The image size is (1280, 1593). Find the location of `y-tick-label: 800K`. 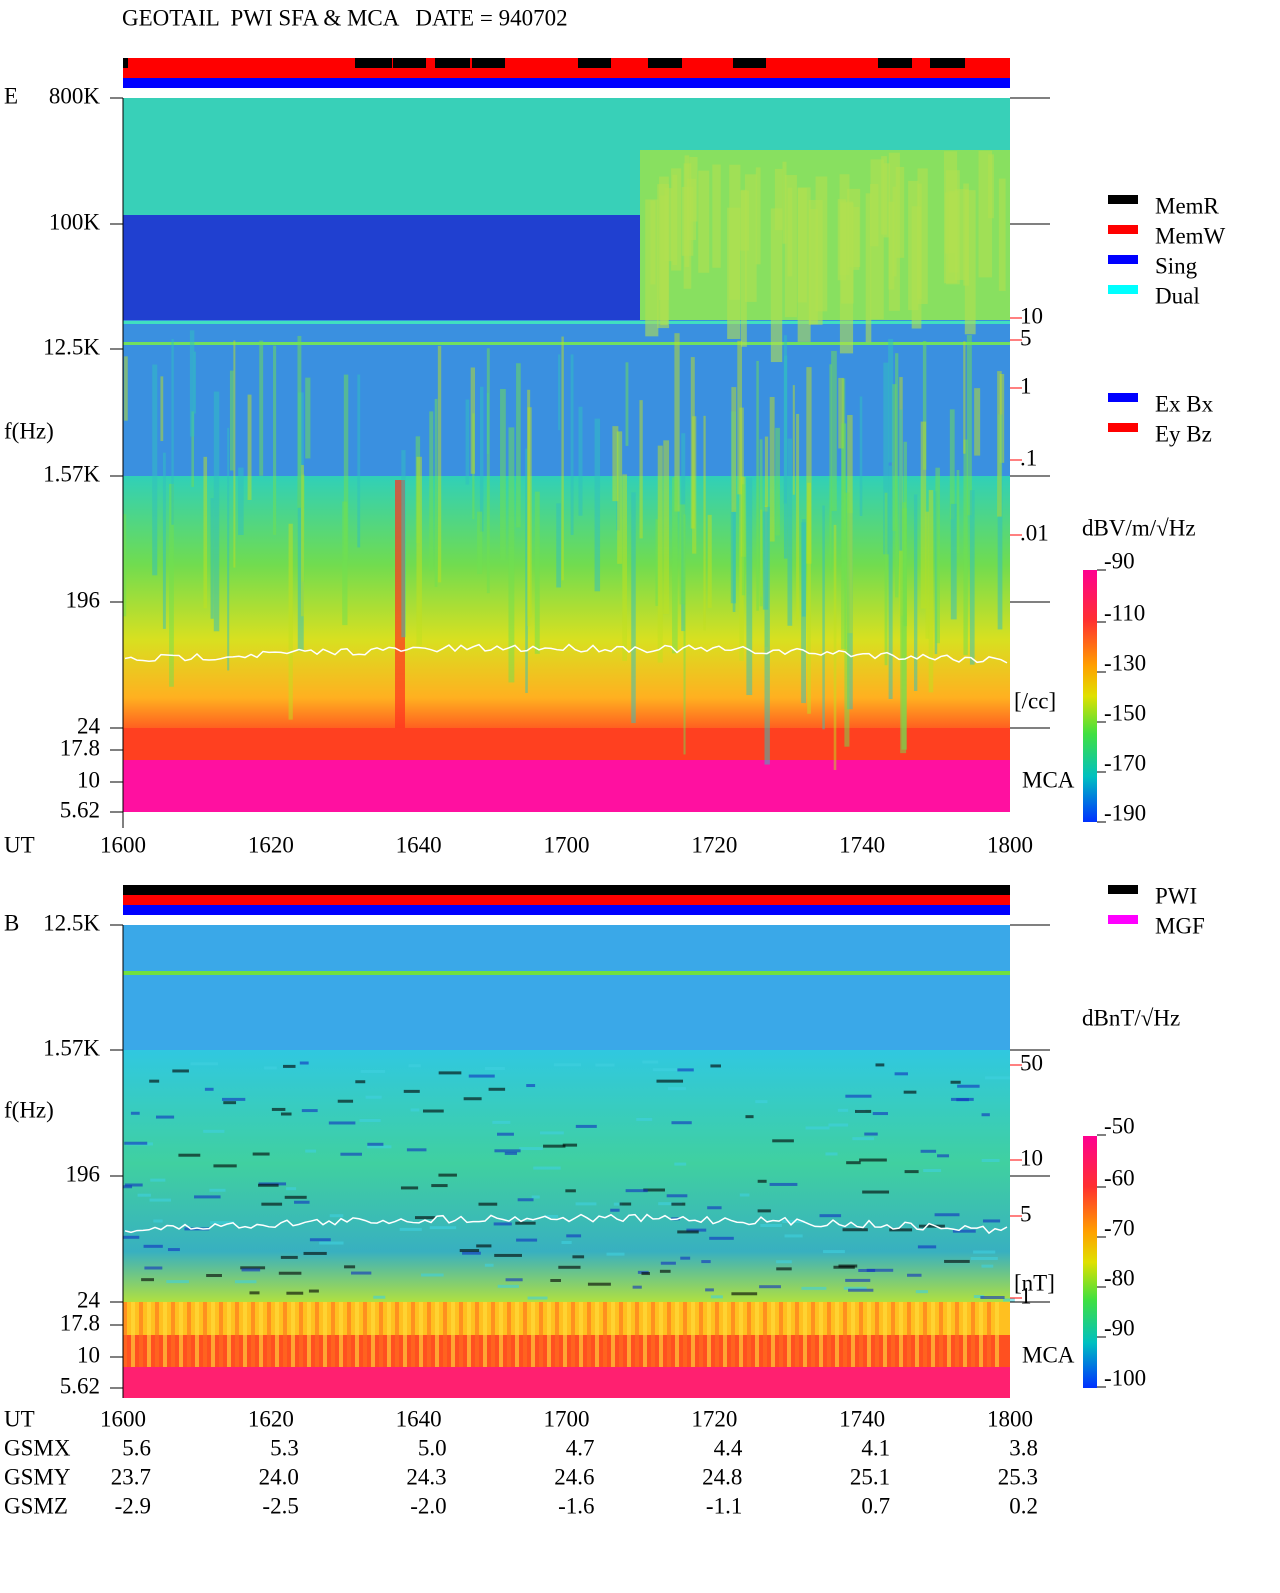

y-tick-label: 800K is located at coordinates (75, 95).